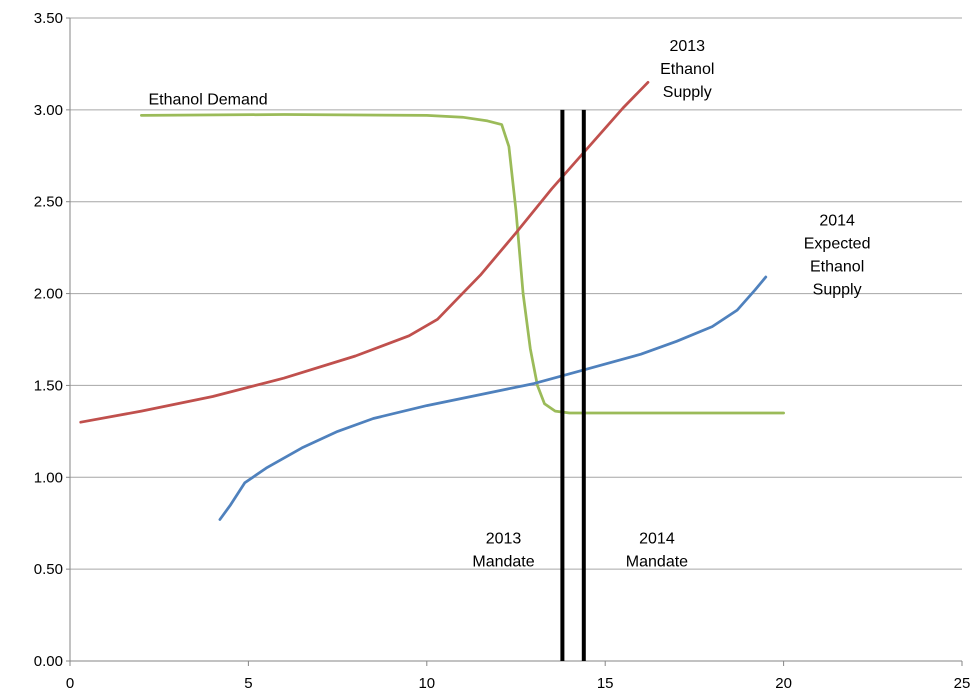  I want to click on annotation-4: 2013 Mandate, so click(503, 550).